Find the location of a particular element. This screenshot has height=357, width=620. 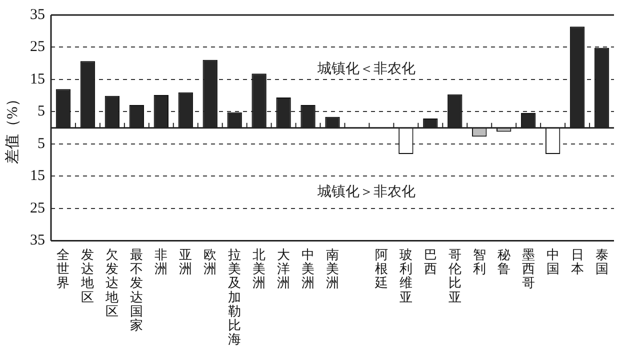

x-tick-label: 南美洲 is located at coordinates (332, 268).